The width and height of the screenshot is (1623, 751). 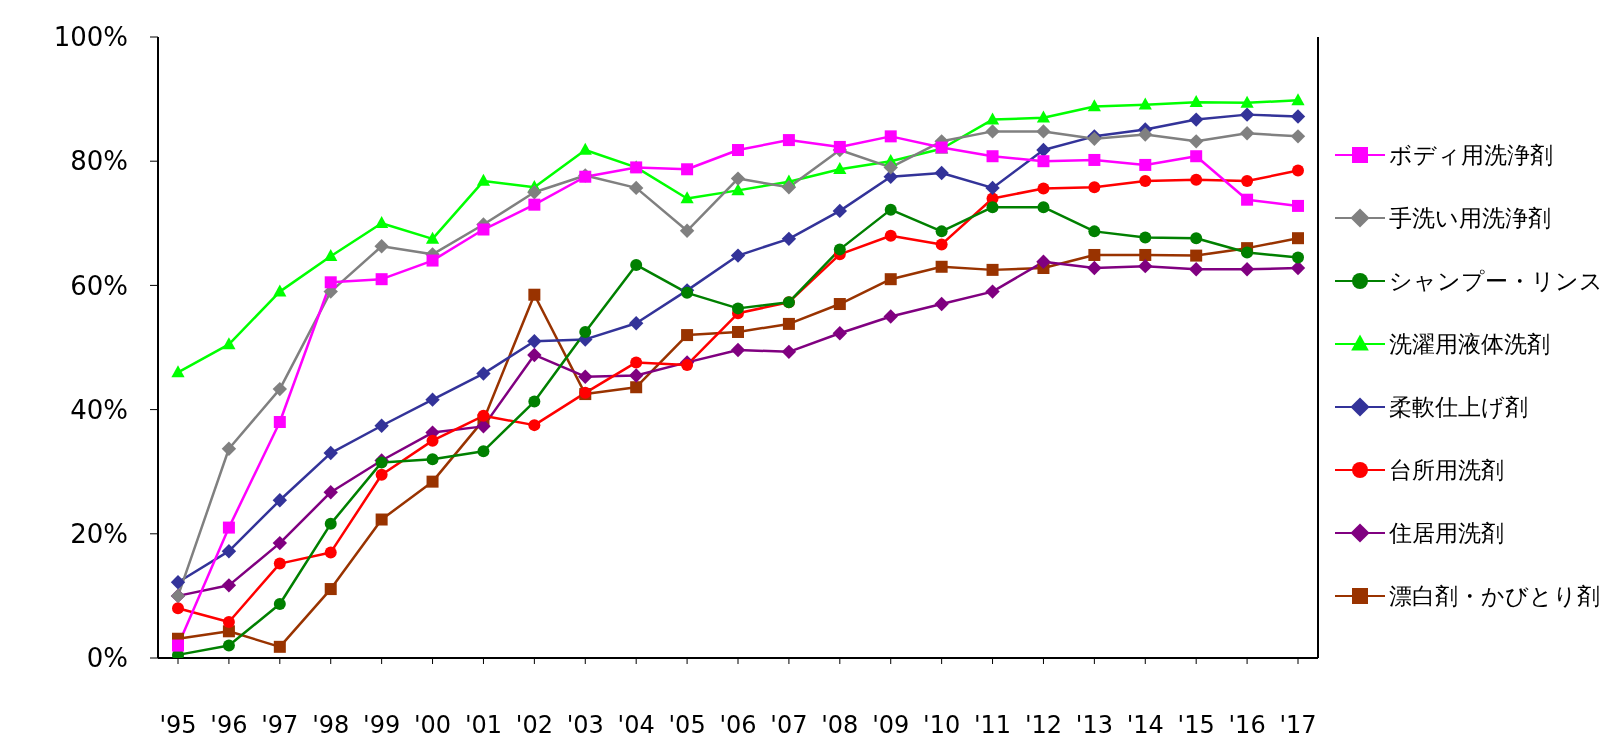 I want to click on x-tick-label: '04, so click(x=636, y=725).